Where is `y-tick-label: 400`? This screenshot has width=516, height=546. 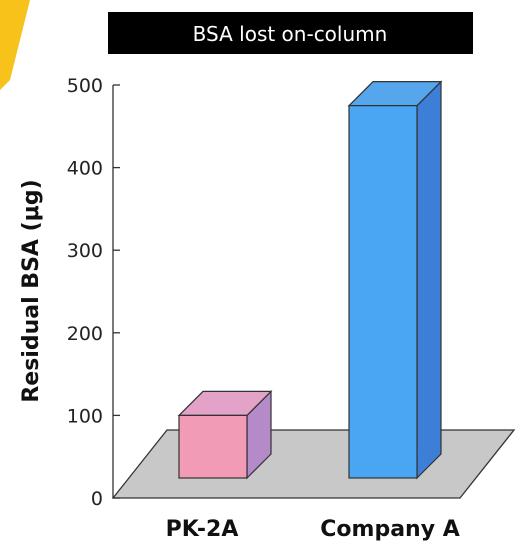 y-tick-label: 400 is located at coordinates (85, 169).